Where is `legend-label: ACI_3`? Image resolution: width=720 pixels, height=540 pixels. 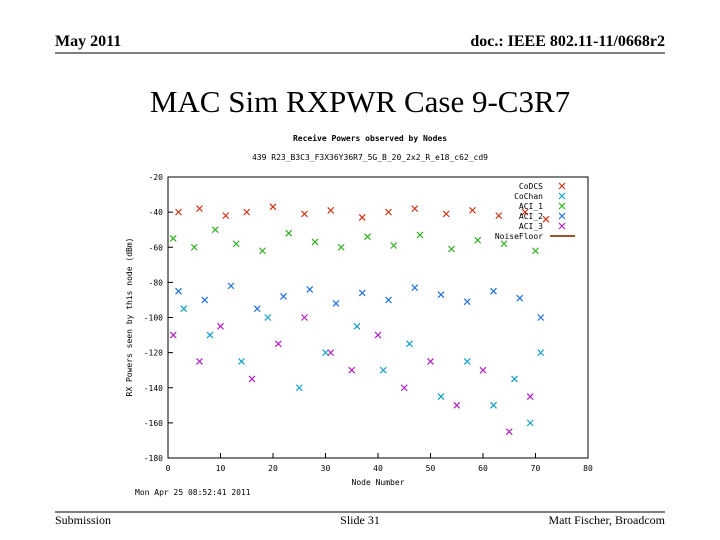 legend-label: ACI_3 is located at coordinates (531, 226).